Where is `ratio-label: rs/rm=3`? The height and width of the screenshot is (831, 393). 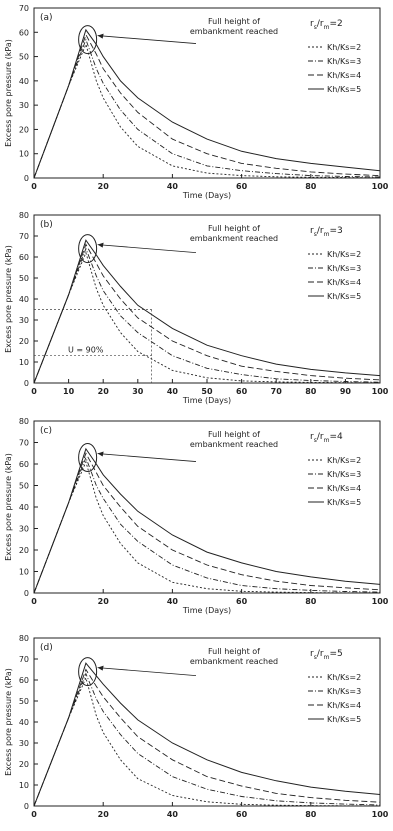 ratio-label: rs/rm=3 is located at coordinates (326, 232).